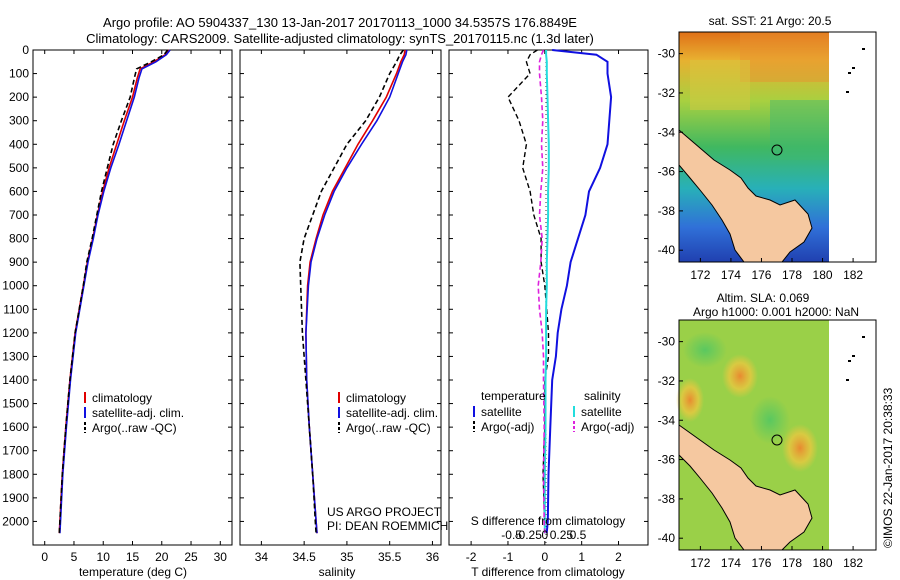 The height and width of the screenshot is (580, 900). What do you see at coordinates (390, 557) in the screenshot?
I see `x-tick-label: 35.5` at bounding box center [390, 557].